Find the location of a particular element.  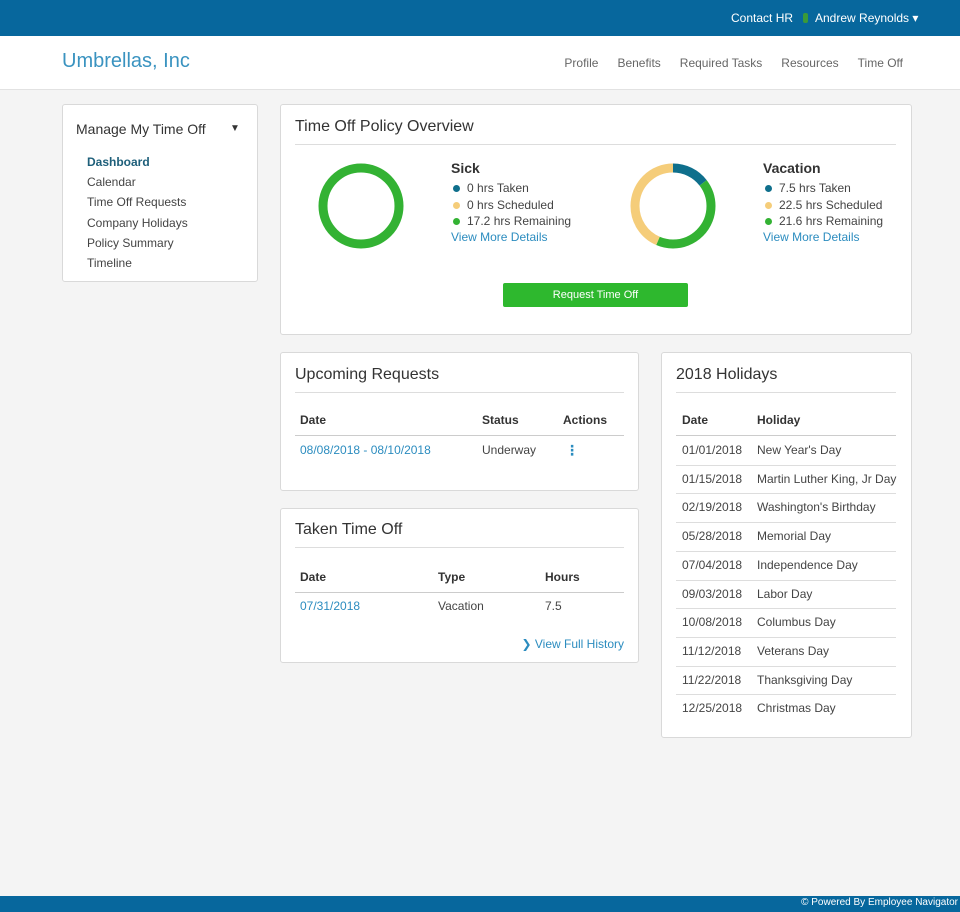

hours: 17.2 is located at coordinates (479, 221).